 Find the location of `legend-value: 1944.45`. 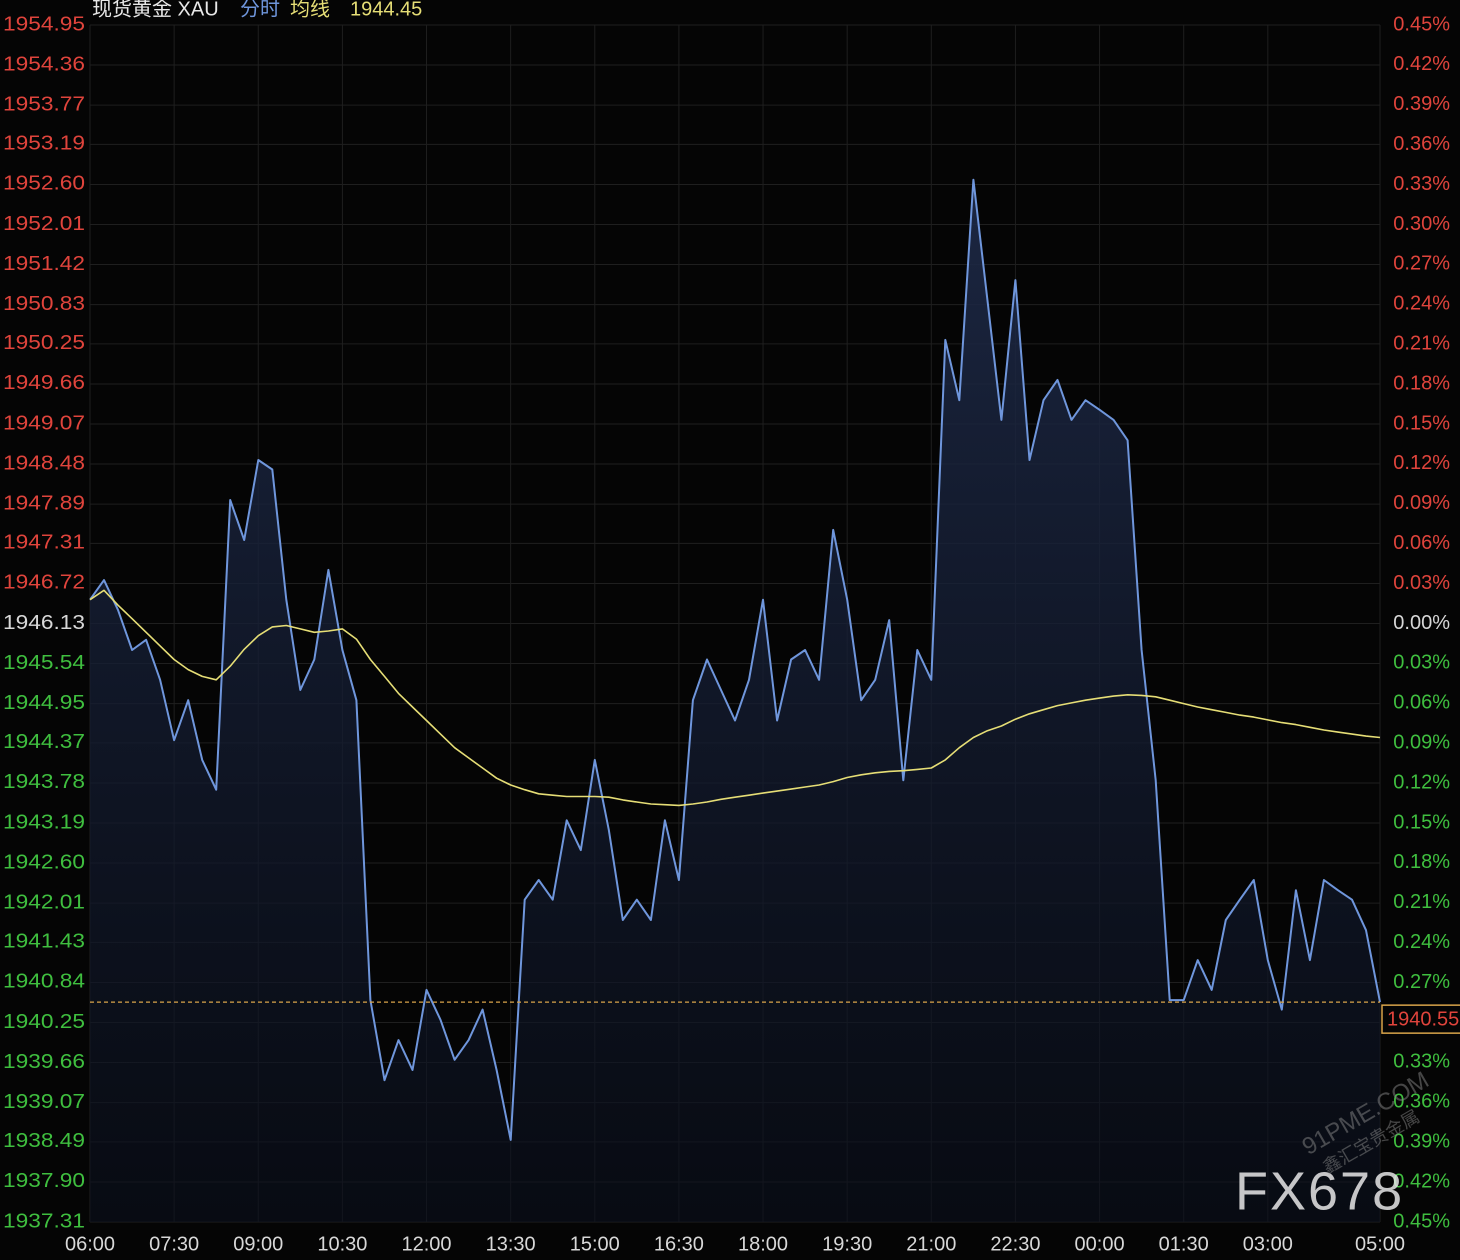

legend-value: 1944.45 is located at coordinates (386, 10).